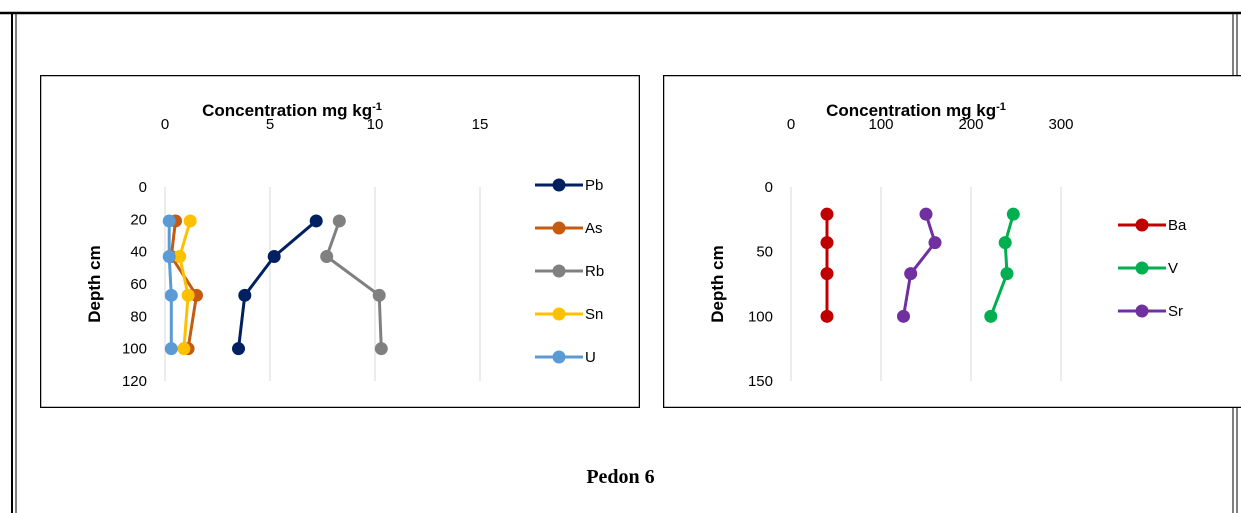  Describe the element at coordinates (1177, 225) in the screenshot. I see `legend-label-ba: Ba` at that location.